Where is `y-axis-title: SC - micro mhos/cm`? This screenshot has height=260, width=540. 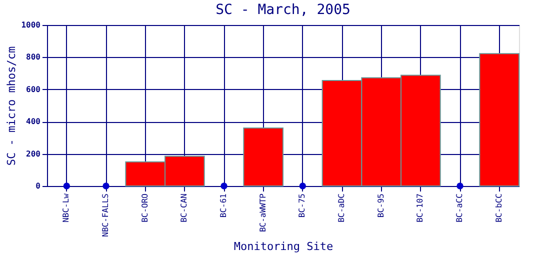 y-axis-title: SC - micro mhos/cm is located at coordinates (11, 106).